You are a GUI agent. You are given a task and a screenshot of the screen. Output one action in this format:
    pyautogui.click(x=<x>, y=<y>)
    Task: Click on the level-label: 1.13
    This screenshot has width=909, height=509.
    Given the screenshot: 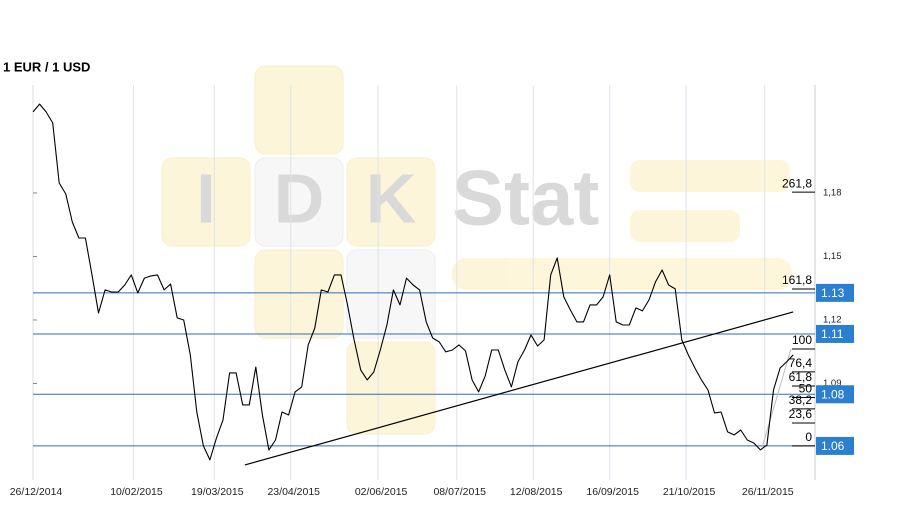 What is the action you would take?
    pyautogui.click(x=833, y=293)
    